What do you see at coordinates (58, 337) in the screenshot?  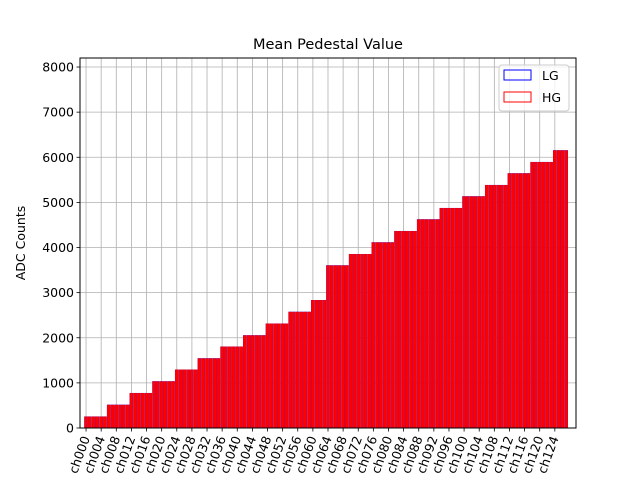 I see `y-tick-label: 2000` at bounding box center [58, 337].